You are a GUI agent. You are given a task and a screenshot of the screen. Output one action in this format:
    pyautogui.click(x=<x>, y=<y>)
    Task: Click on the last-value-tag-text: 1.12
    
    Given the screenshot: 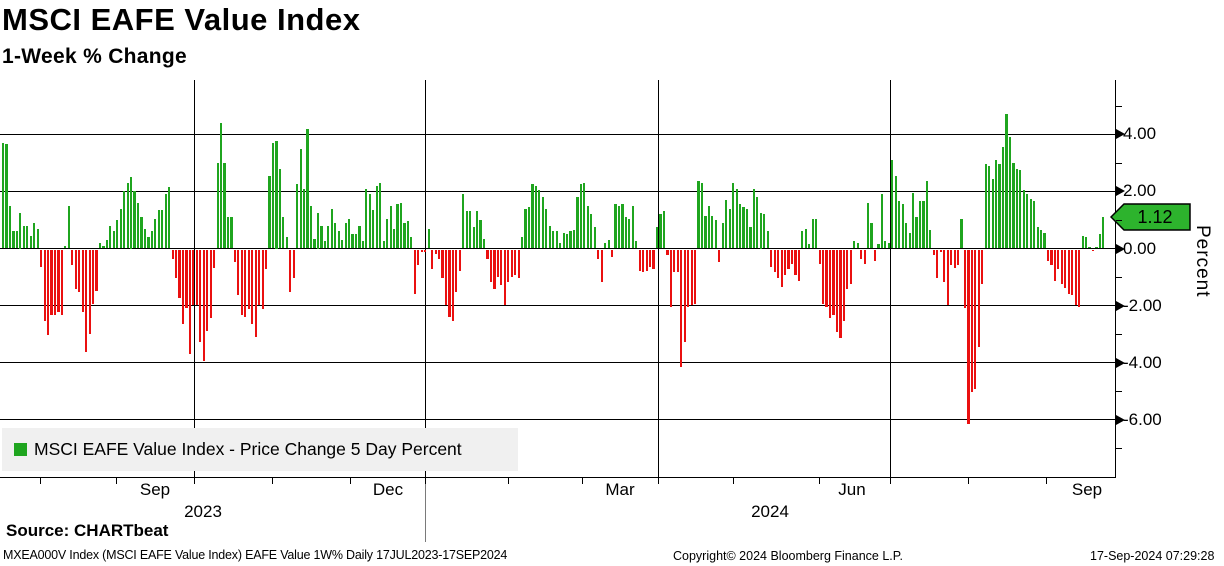 What is the action you would take?
    pyautogui.click(x=1154, y=217)
    